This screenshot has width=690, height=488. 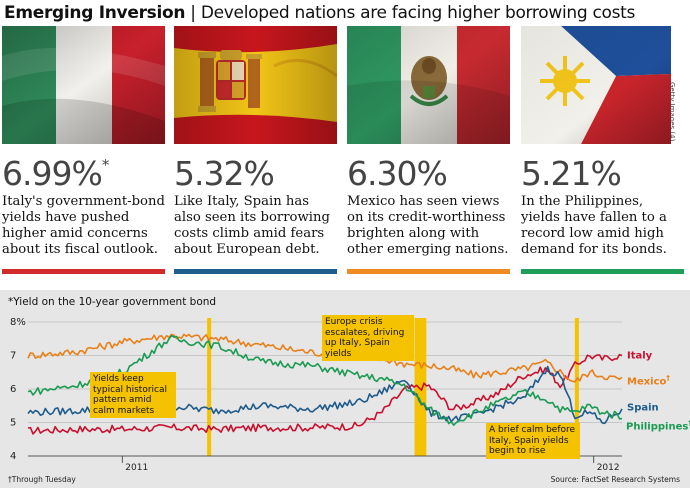 What do you see at coordinates (13, 356) in the screenshot?
I see `y-tick-label-3: 7` at bounding box center [13, 356].